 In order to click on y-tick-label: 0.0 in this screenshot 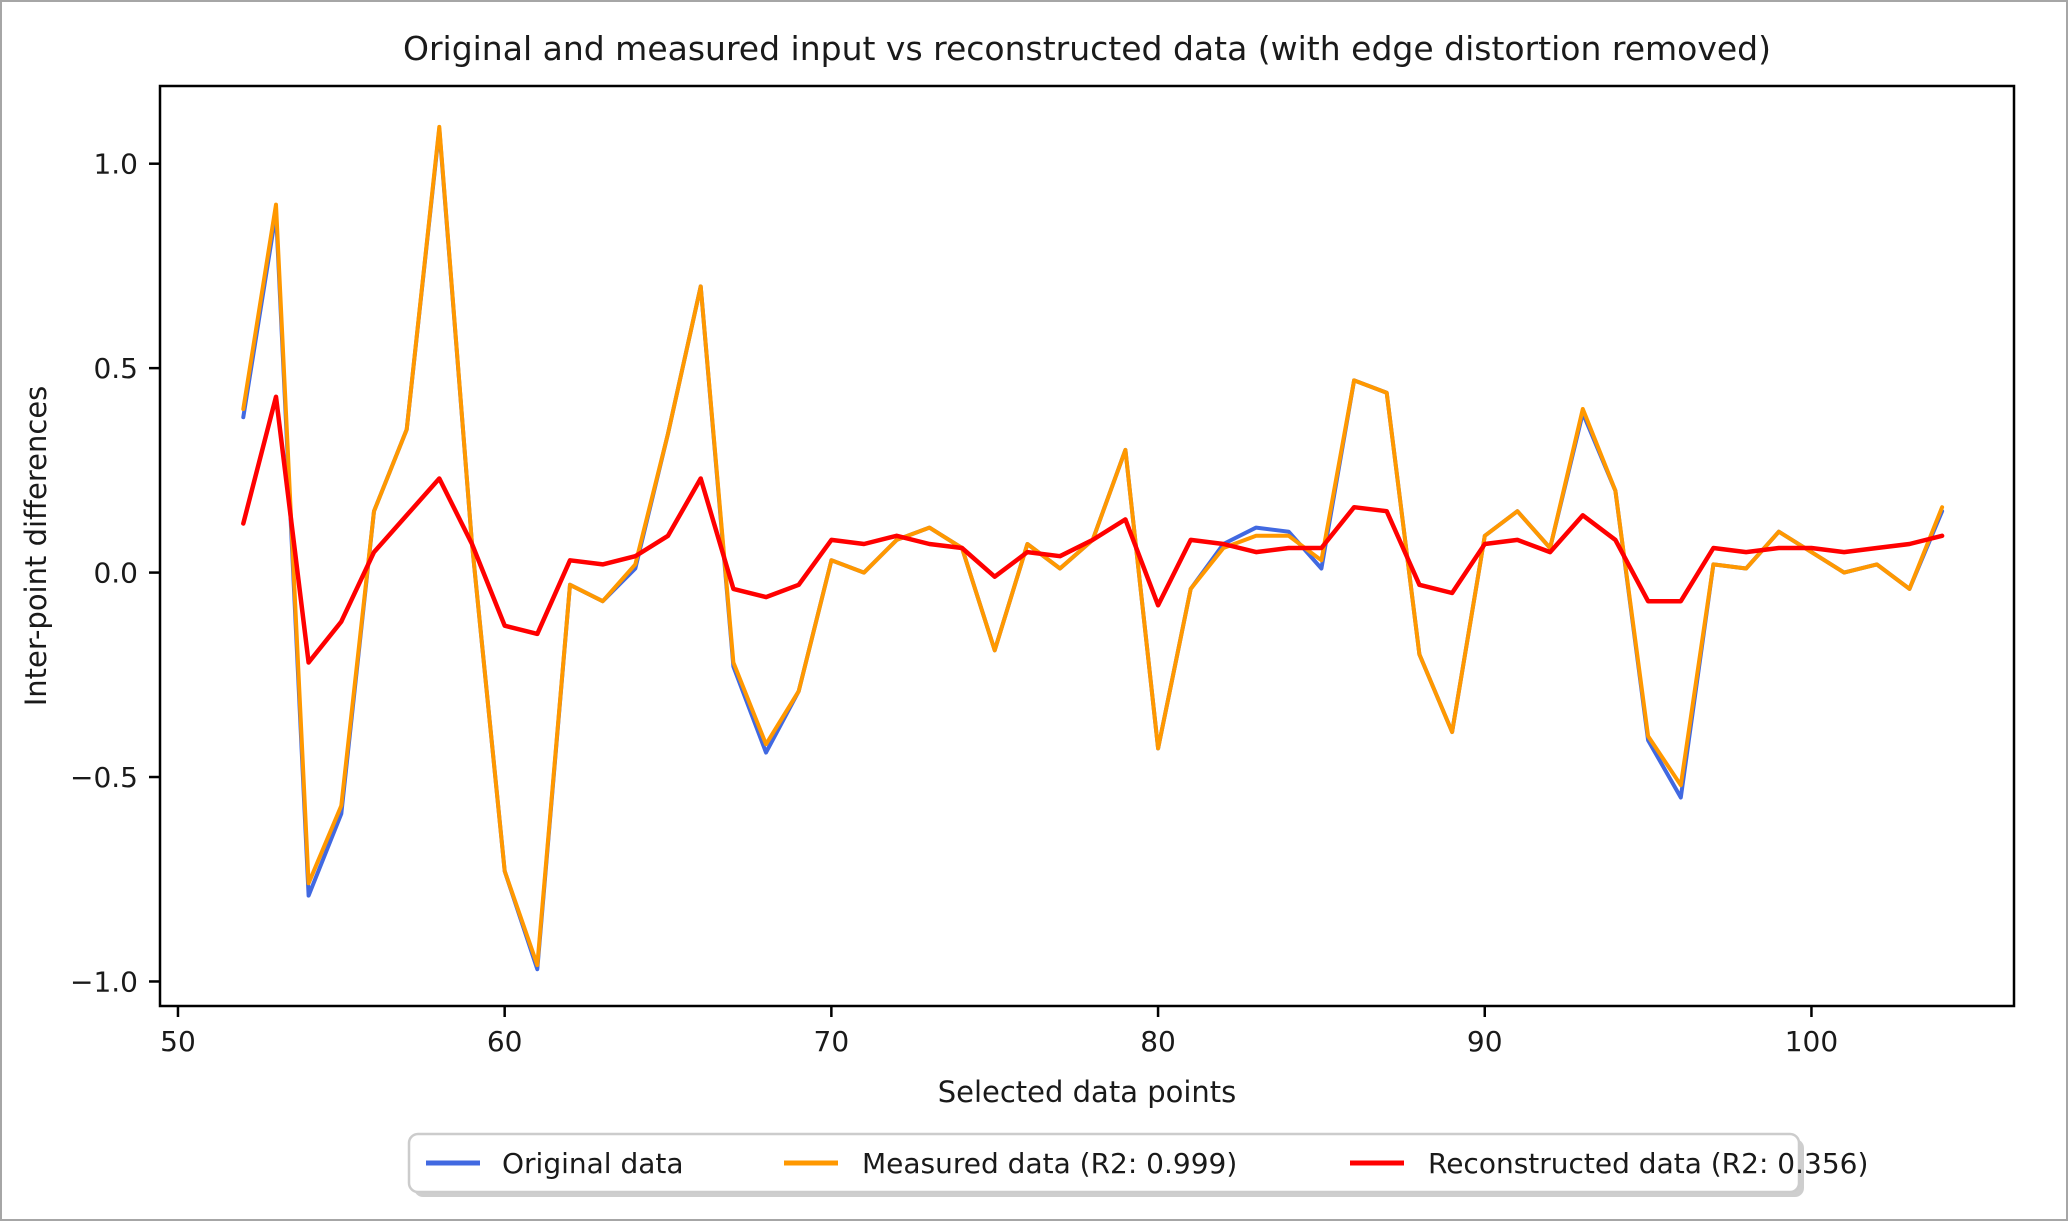, I will do `click(115, 573)`.